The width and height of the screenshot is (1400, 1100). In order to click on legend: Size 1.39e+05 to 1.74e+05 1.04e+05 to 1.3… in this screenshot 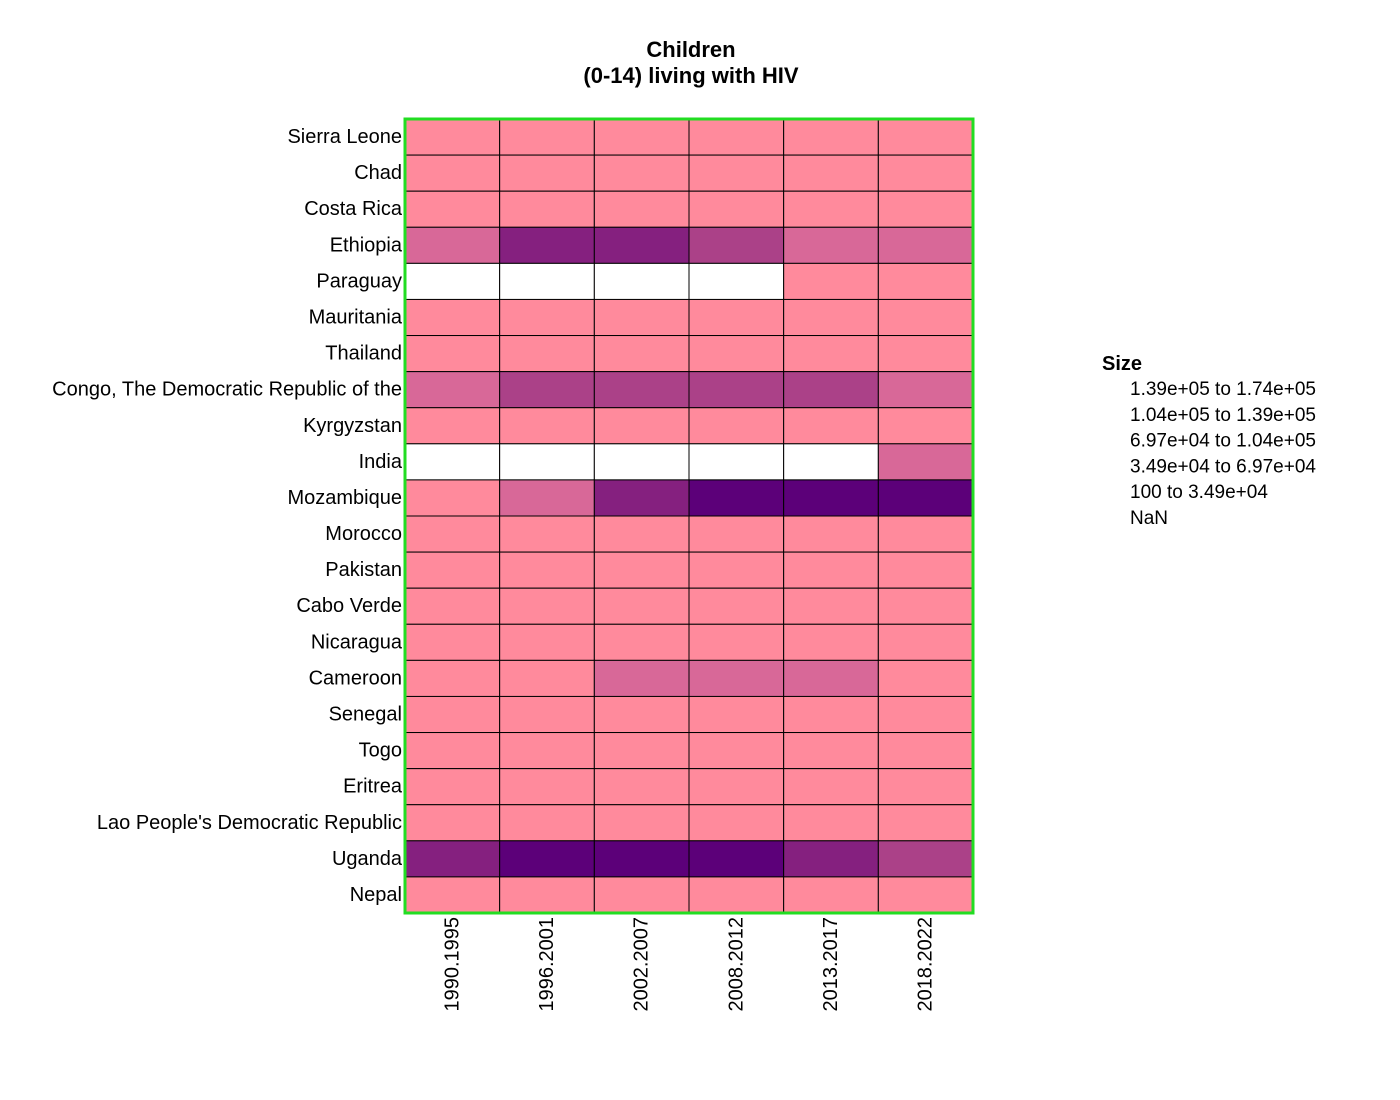, I will do `click(1209, 441)`.